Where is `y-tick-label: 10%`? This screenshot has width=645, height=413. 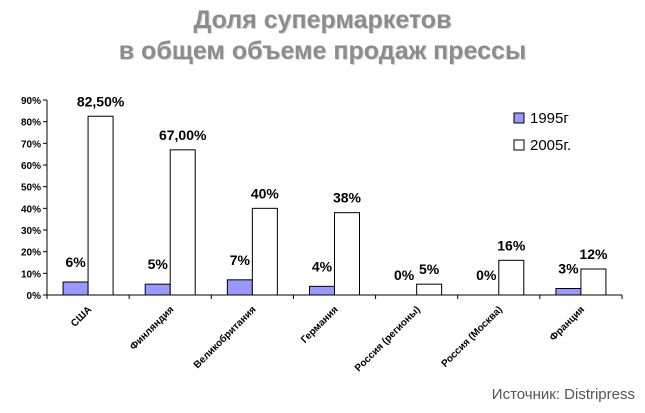 y-tick-label: 10% is located at coordinates (31, 274).